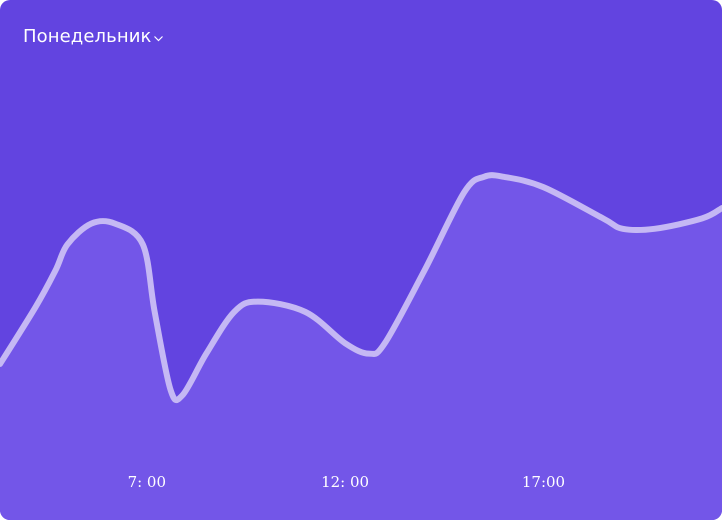 Image resolution: width=722 pixels, height=520 pixels. I want to click on x-tick-label: 7: 00, so click(147, 482).